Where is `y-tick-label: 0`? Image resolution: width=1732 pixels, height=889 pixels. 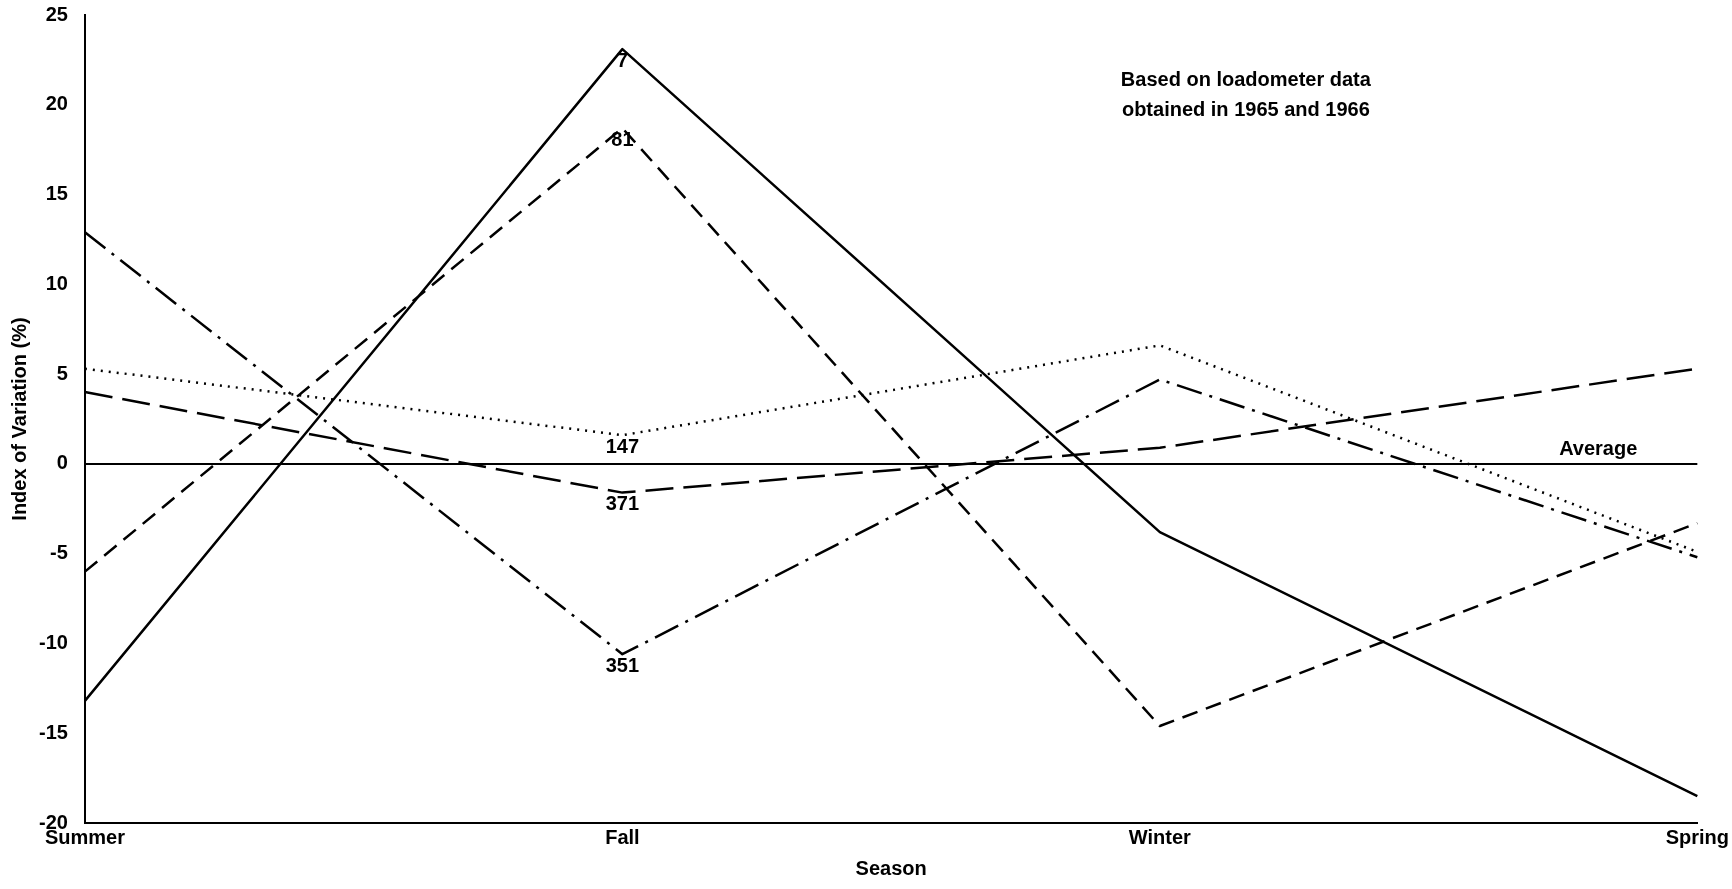
y-tick-label: 0 is located at coordinates (62, 462).